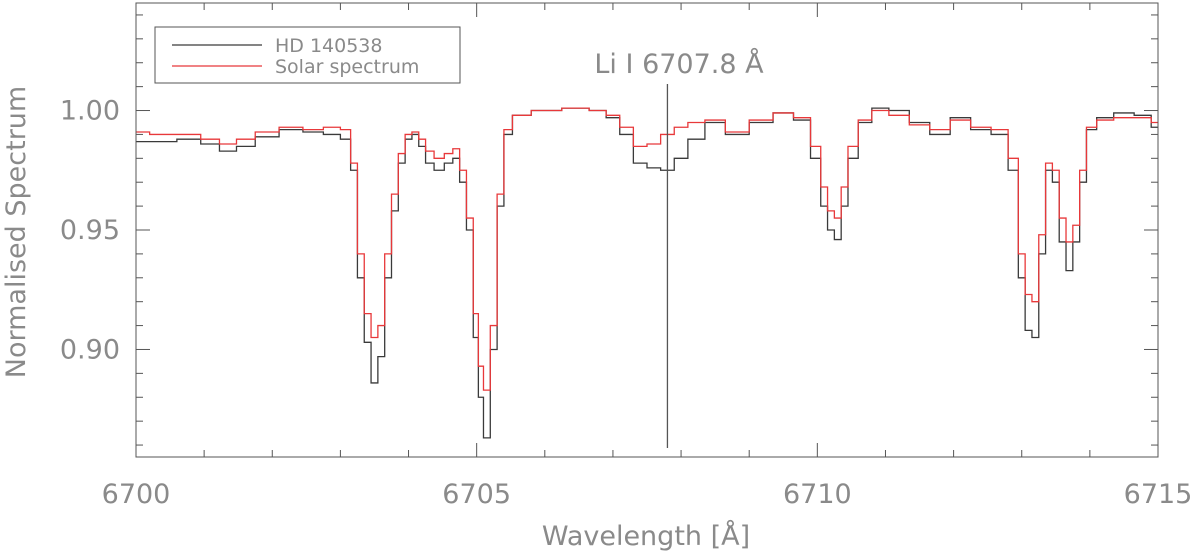 The width and height of the screenshot is (1200, 559). I want to click on li-line-label: Li I 6707.8 Å, so click(679, 64).